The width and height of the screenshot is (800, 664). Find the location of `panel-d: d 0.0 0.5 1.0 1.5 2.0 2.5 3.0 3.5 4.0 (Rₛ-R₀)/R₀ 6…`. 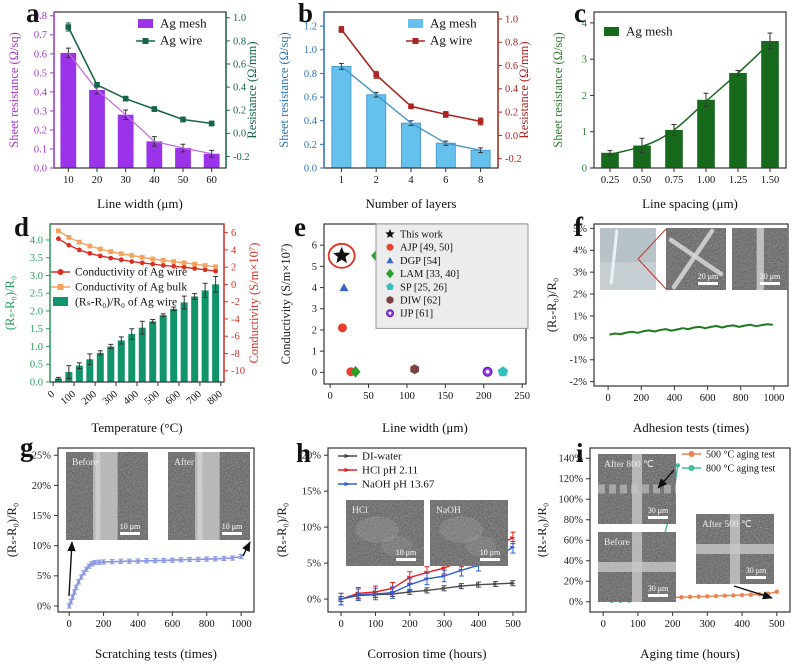

panel-d: d 0.0 0.5 1.0 1.5 2.0 2.5 3.0 3.5 4.0 (Rₛ-R₀)/R₀ 6… is located at coordinates (134, 326).